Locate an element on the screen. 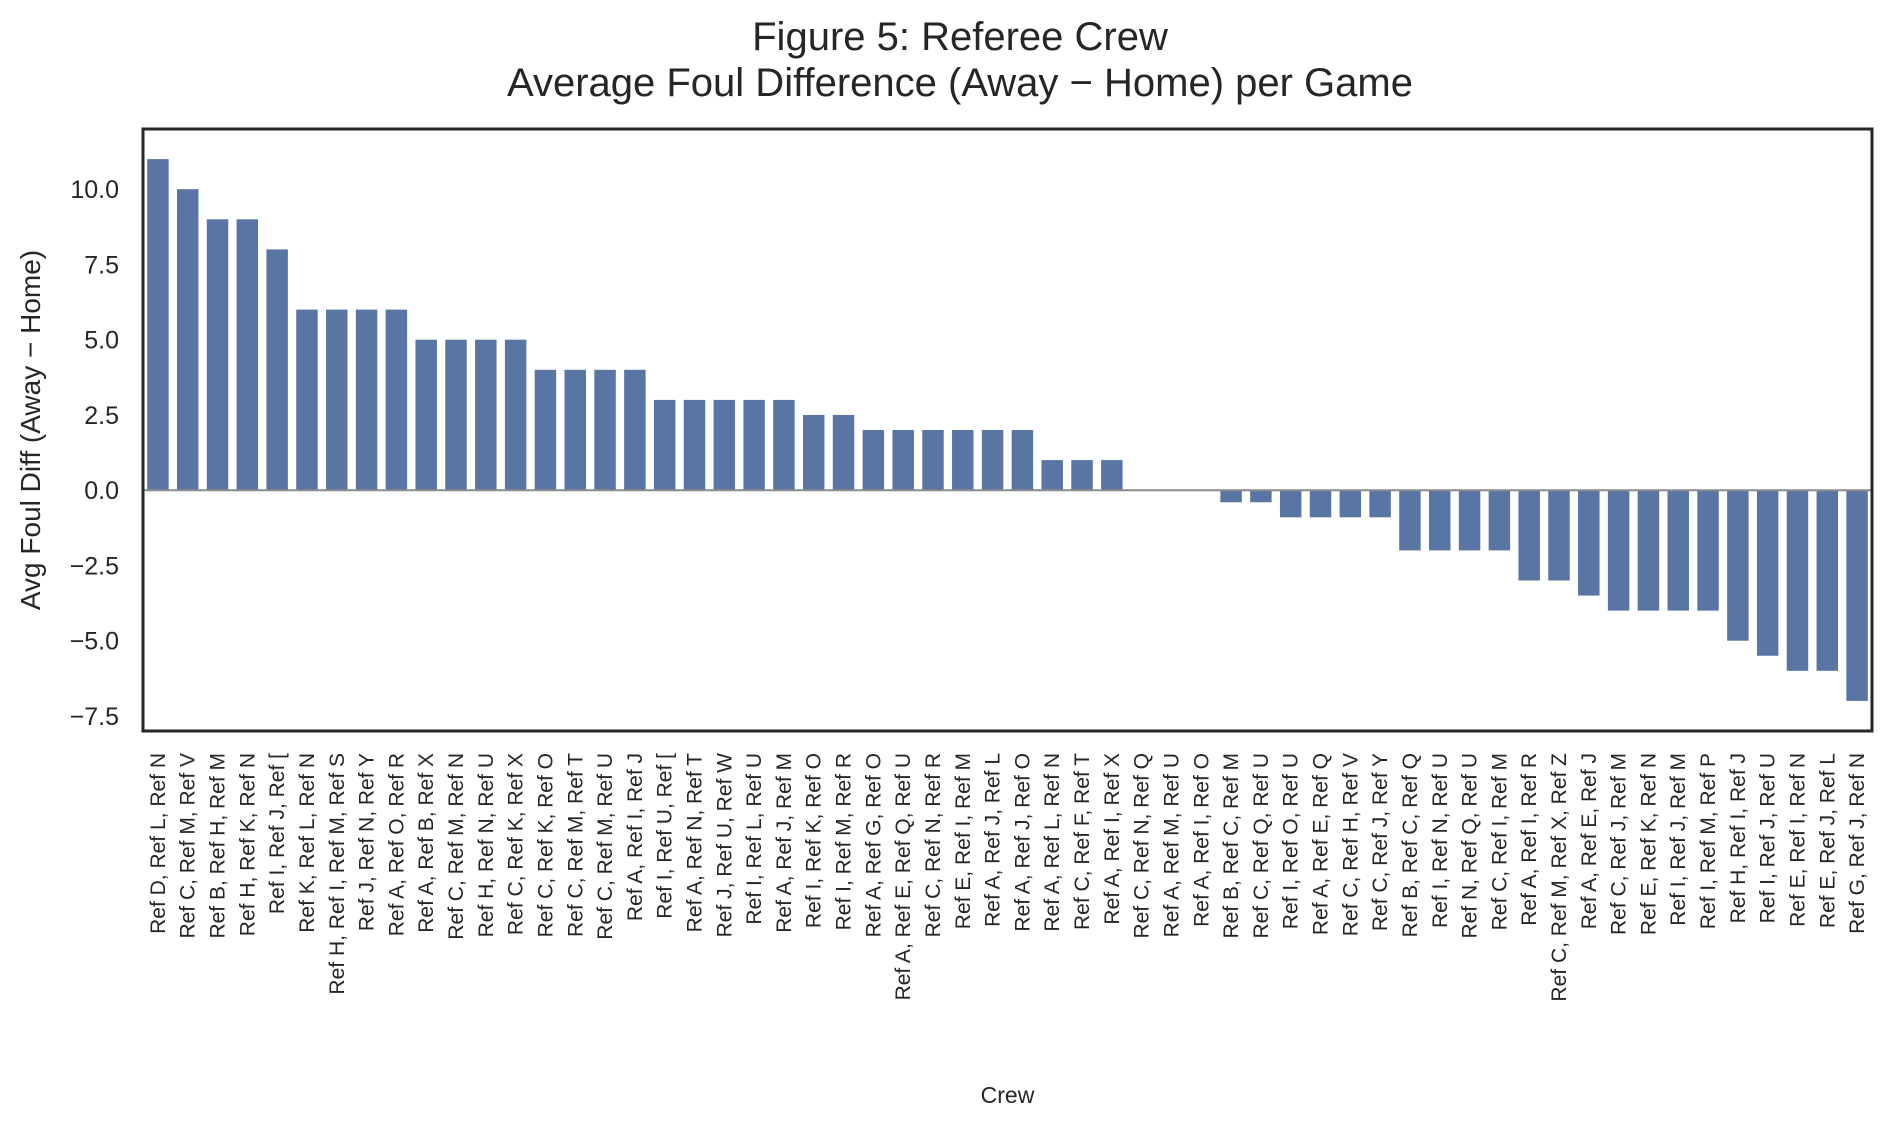 Image resolution: width=1888 pixels, height=1126 pixels. x-tick-label: Ref A, Ref E, Ref J is located at coordinates (1589, 841).